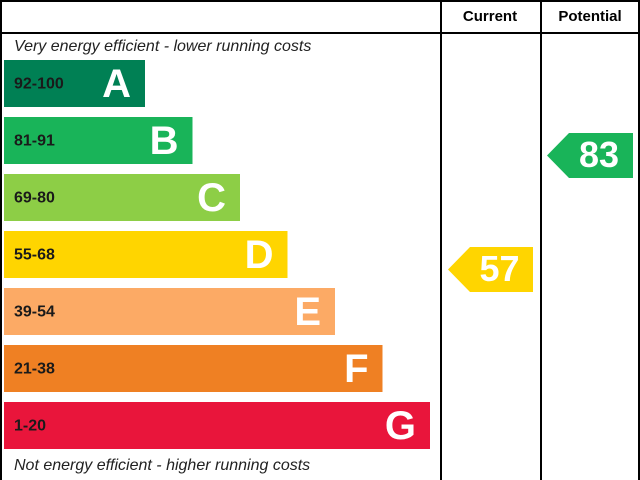  I want to click on band-range: 55-68, so click(34, 255).